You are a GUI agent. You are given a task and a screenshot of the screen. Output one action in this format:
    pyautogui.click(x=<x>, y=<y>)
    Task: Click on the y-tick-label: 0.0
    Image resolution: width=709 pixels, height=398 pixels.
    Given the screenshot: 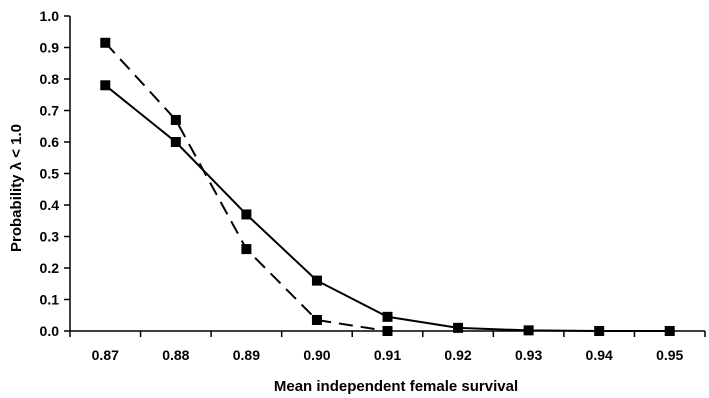 What is the action you would take?
    pyautogui.click(x=50, y=331)
    